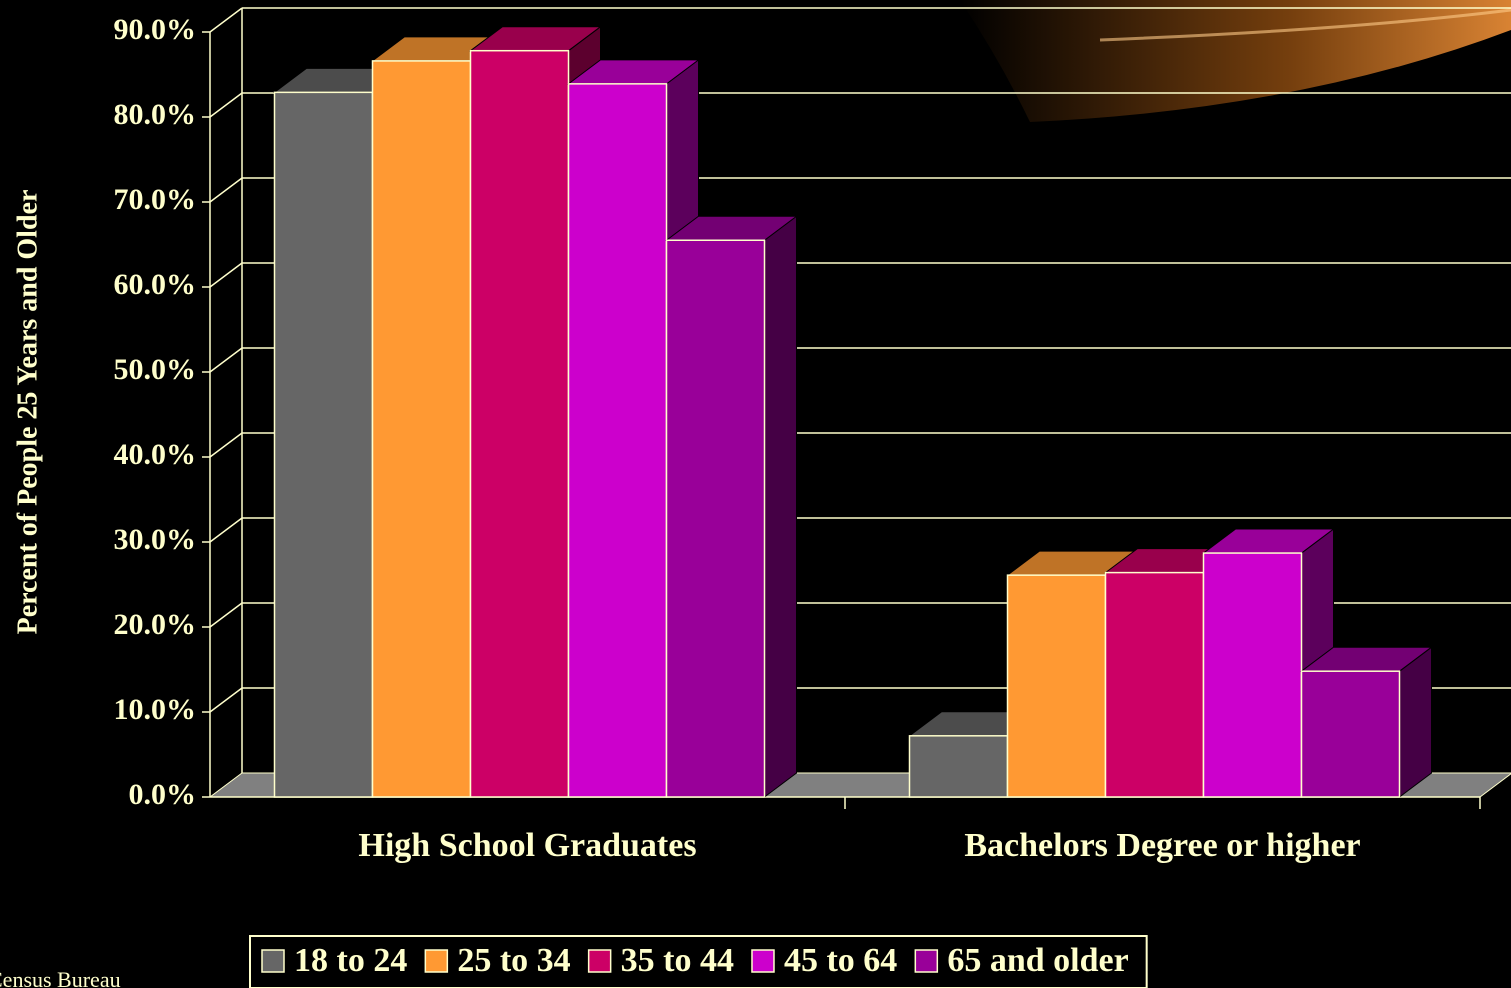 The height and width of the screenshot is (988, 1511). I want to click on x-tick-label: High School Graduates, so click(527, 845).